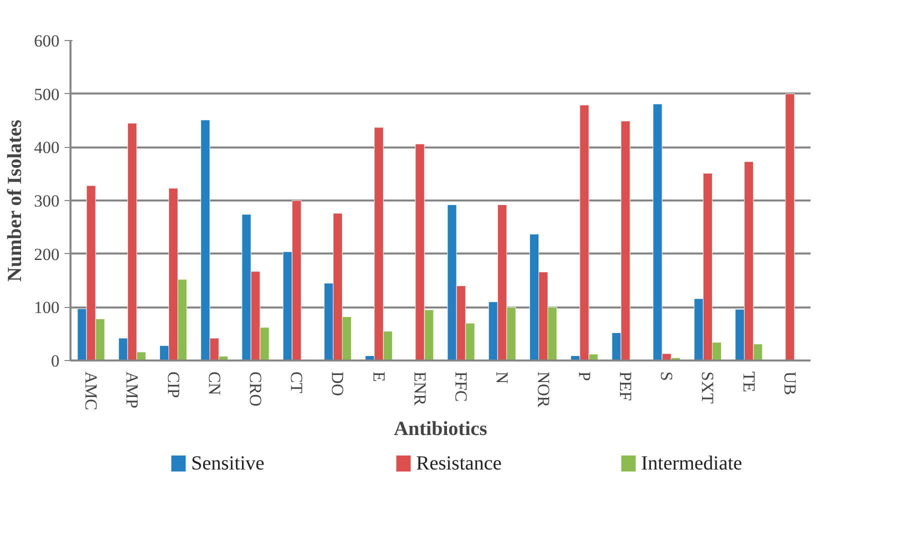 The image size is (920, 537). I want to click on x-tick-label: CT, so click(296, 383).